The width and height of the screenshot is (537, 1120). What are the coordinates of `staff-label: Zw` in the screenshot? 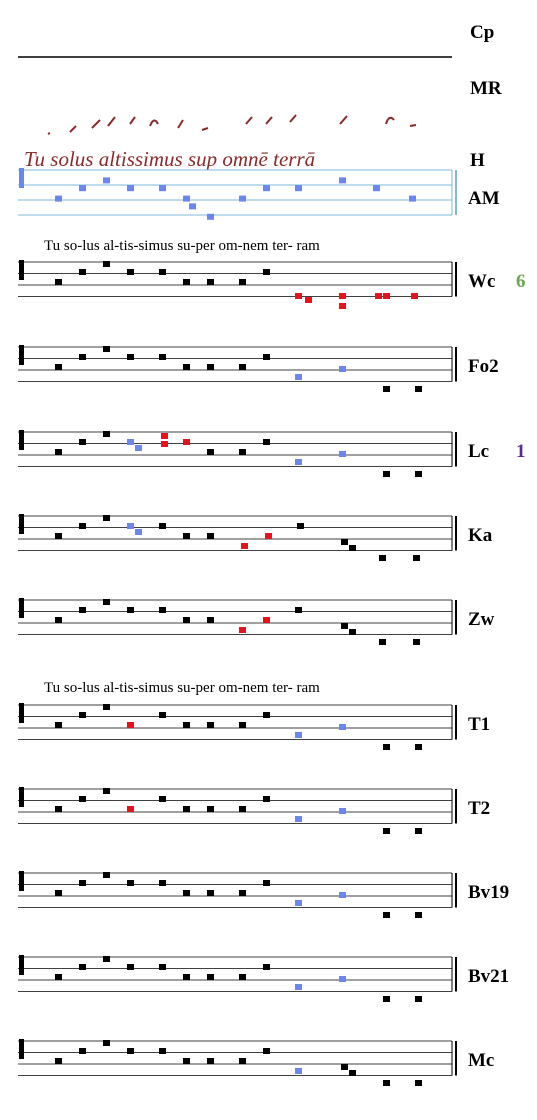 It's located at (481, 619).